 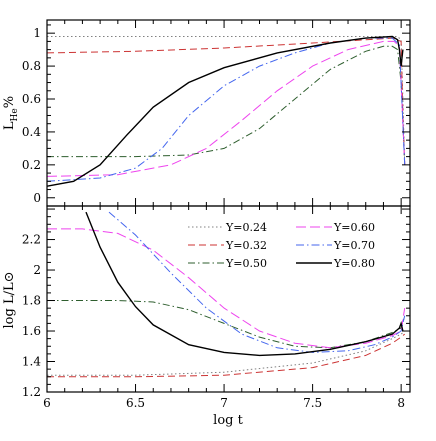 What do you see at coordinates (401, 403) in the screenshot?
I see `x-tick-label: 8` at bounding box center [401, 403].